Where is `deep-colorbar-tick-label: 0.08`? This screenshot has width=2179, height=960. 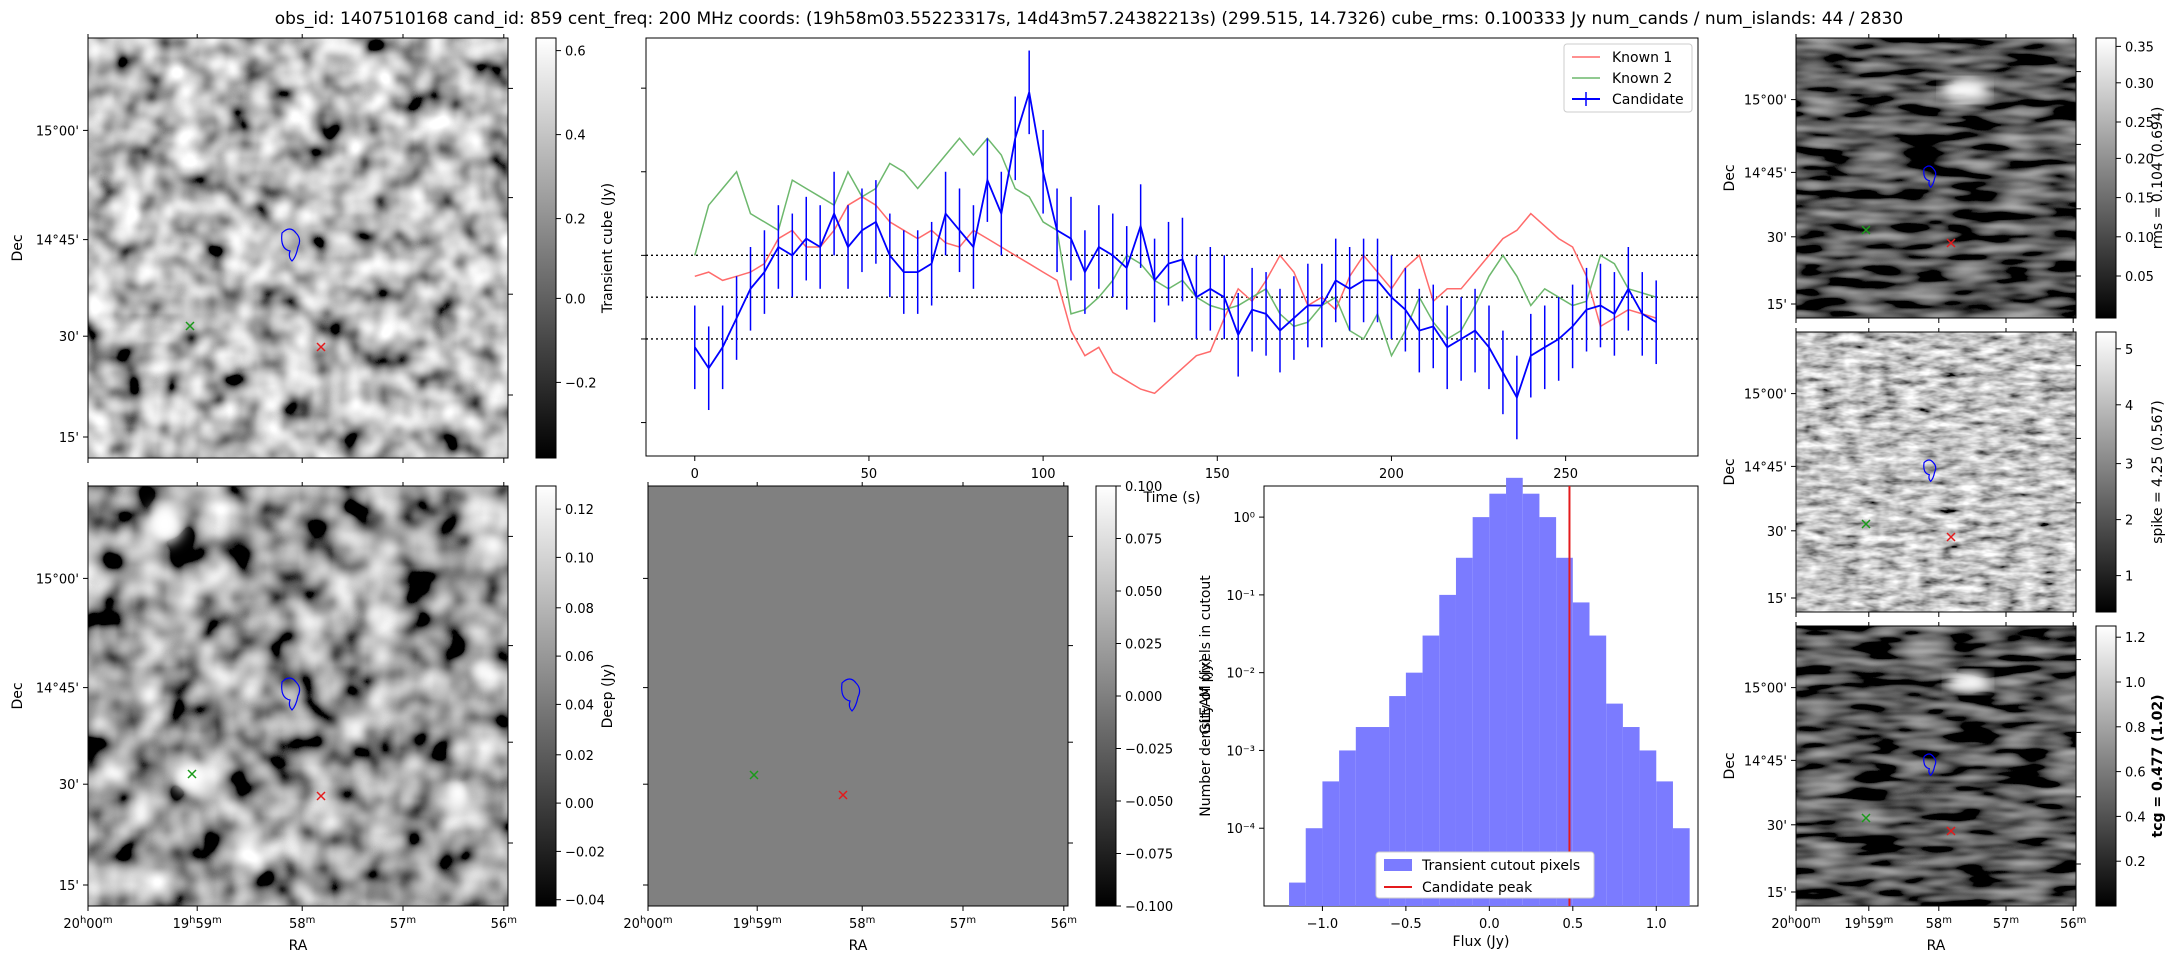
deep-colorbar-tick-label: 0.08 is located at coordinates (579, 609).